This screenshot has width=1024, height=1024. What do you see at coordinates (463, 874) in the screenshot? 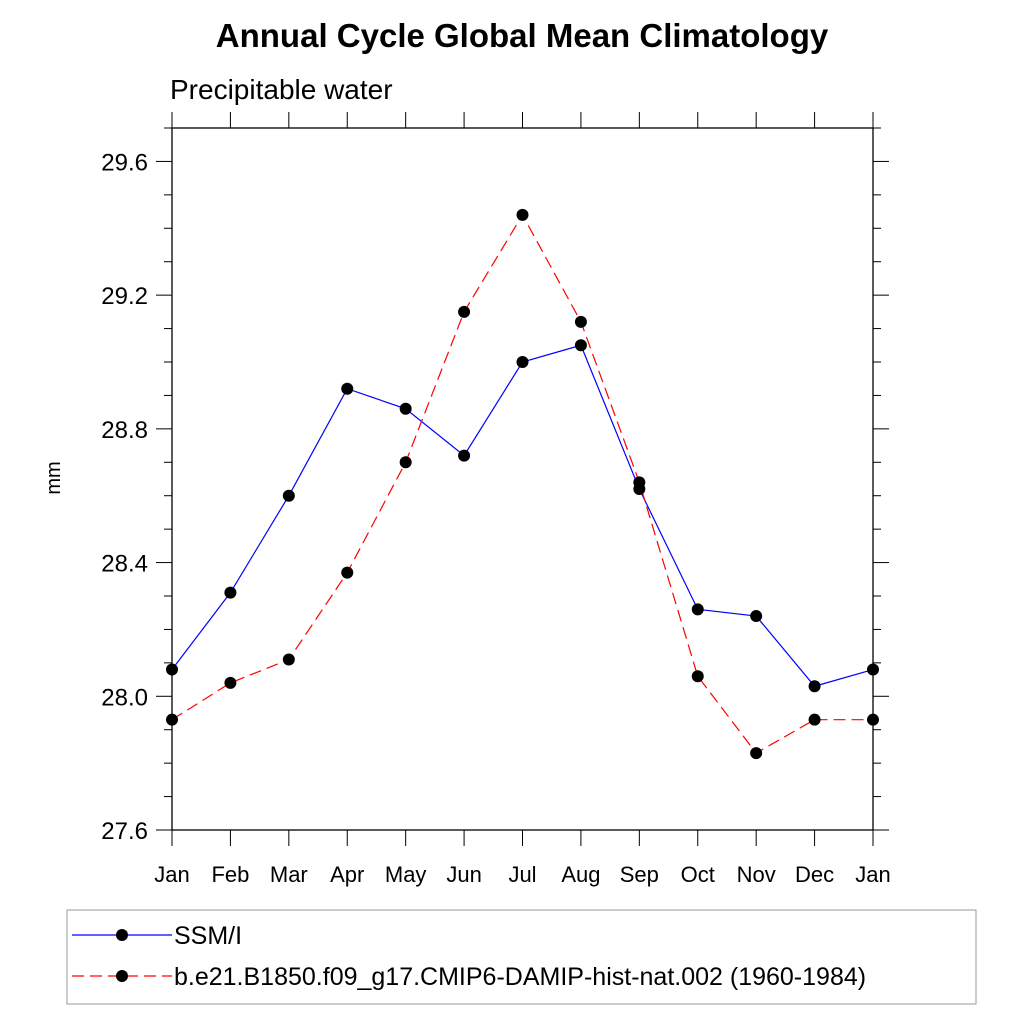
I see `x-tick-label: Jun` at bounding box center [463, 874].